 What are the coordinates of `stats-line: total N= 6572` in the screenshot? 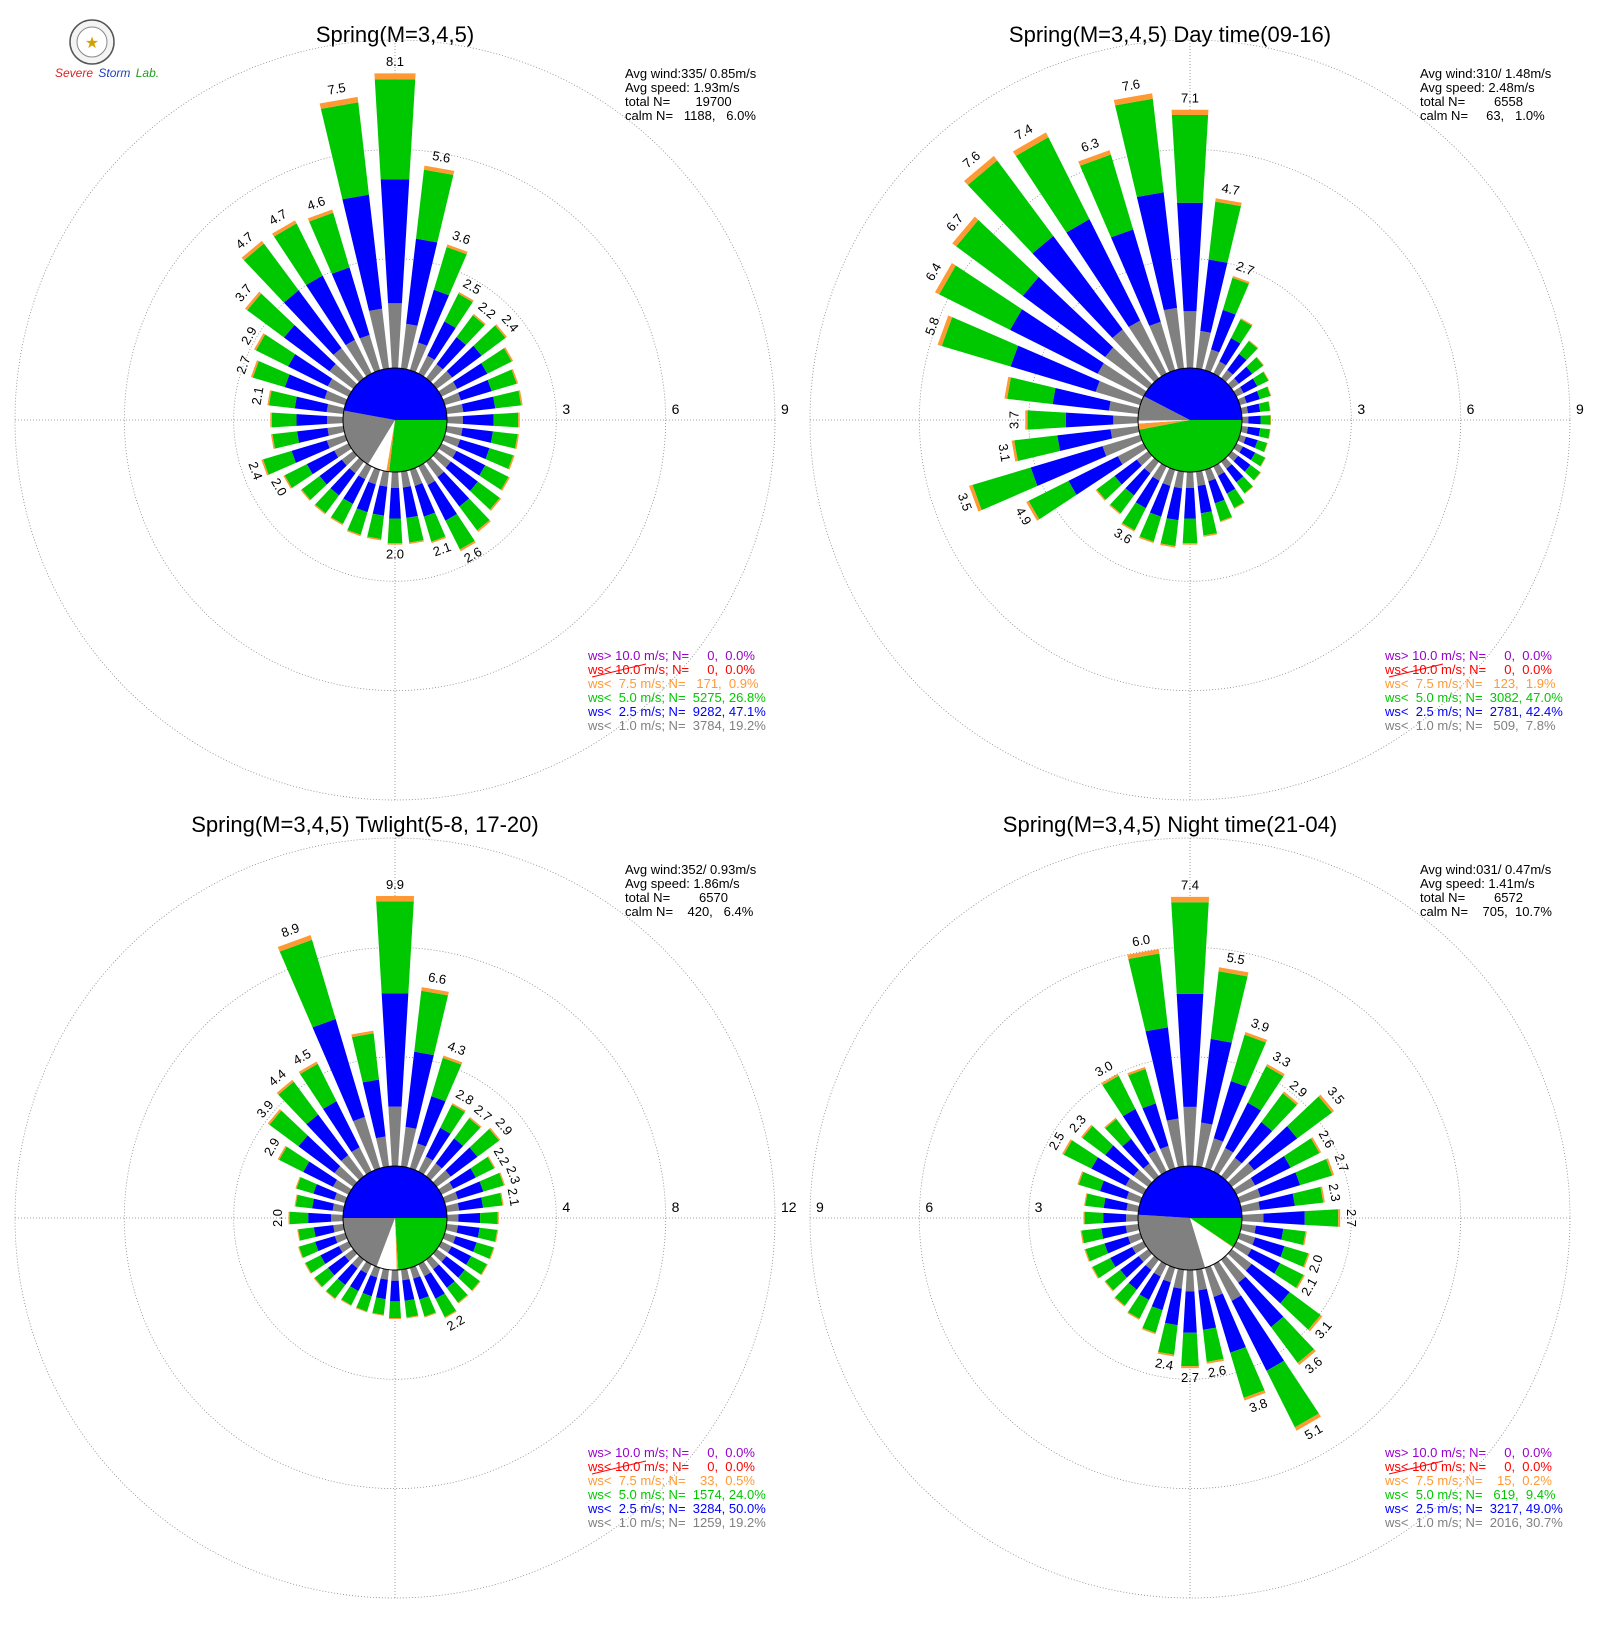 It's located at (1471, 897).